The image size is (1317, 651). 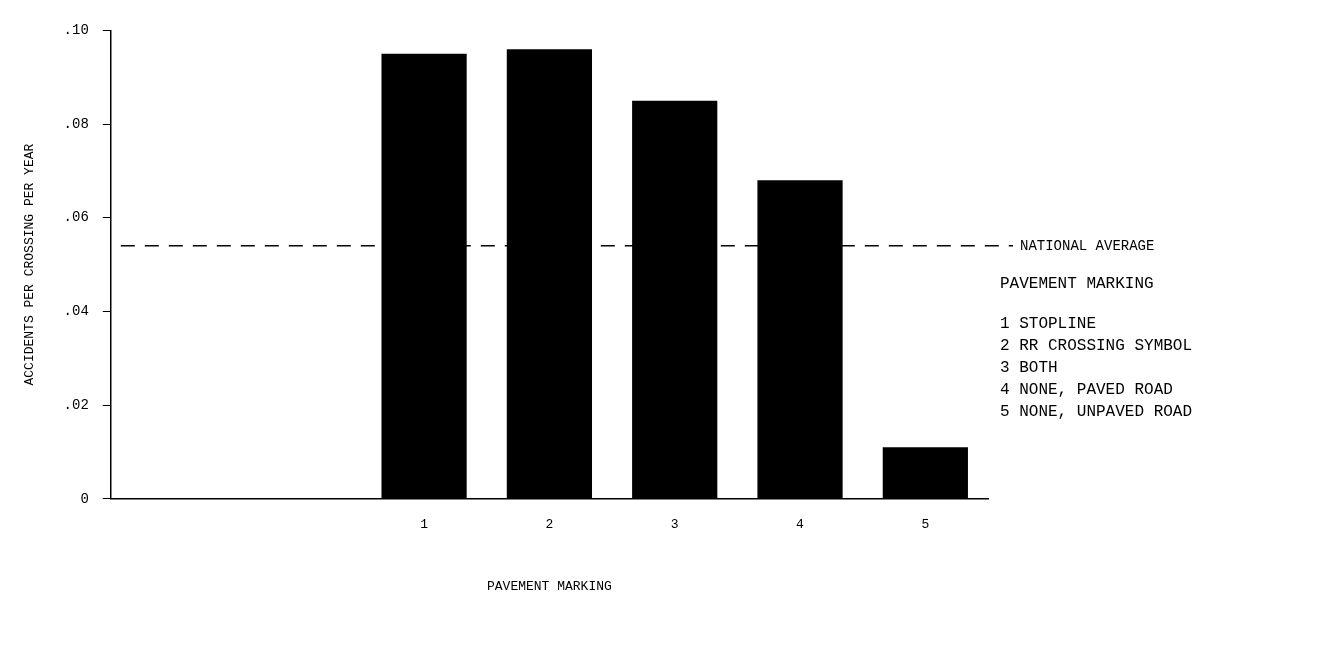 I want to click on y-tick-label: .10, so click(x=76, y=30).